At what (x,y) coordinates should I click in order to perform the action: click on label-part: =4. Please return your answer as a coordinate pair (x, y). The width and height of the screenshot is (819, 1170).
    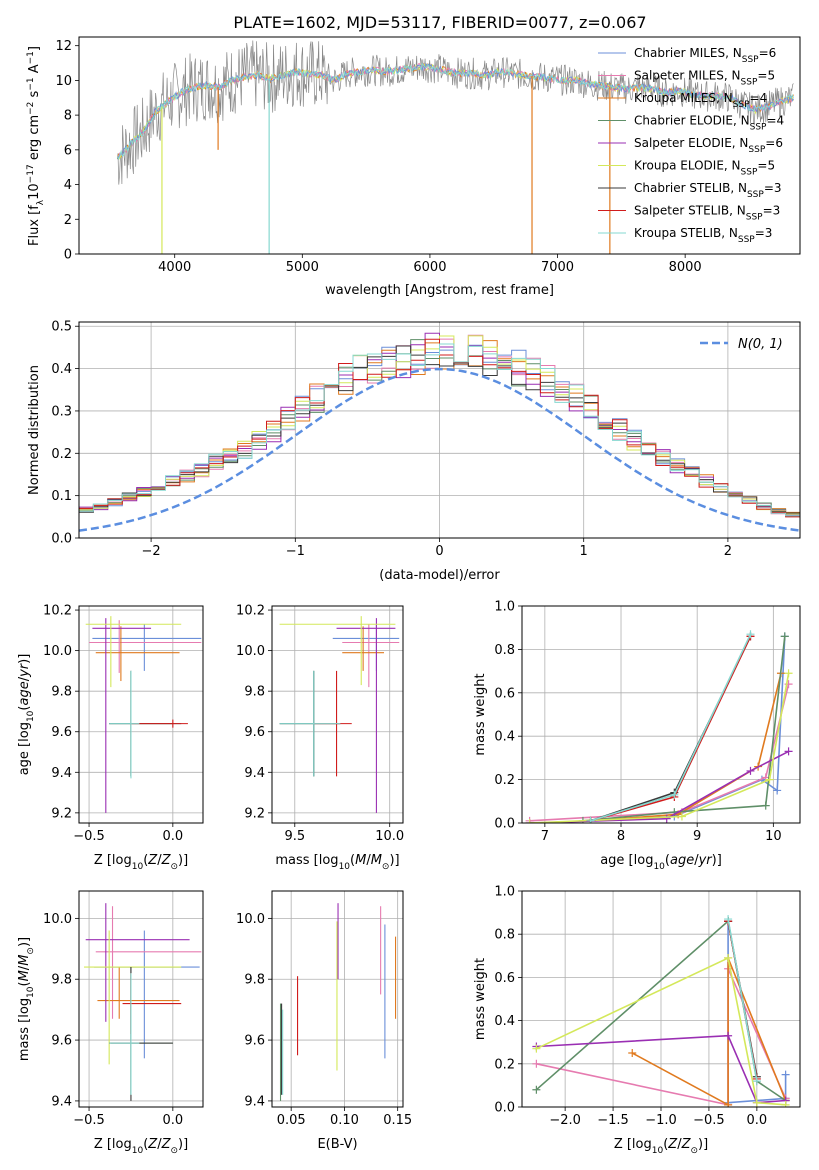
    Looking at the image, I should click on (759, 98).